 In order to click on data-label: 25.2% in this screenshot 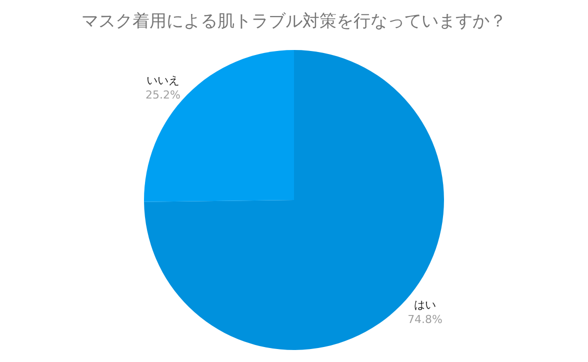, I will do `click(162, 95)`.